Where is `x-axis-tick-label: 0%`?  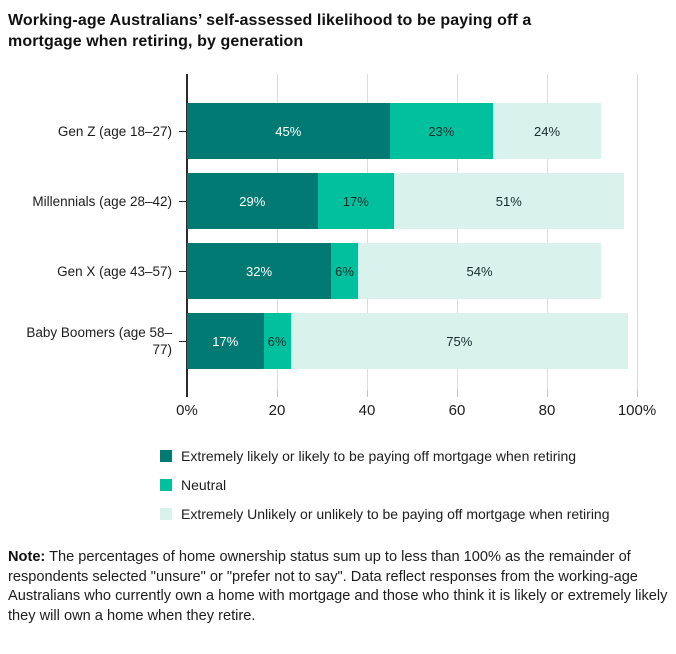
x-axis-tick-label: 0% is located at coordinates (187, 410).